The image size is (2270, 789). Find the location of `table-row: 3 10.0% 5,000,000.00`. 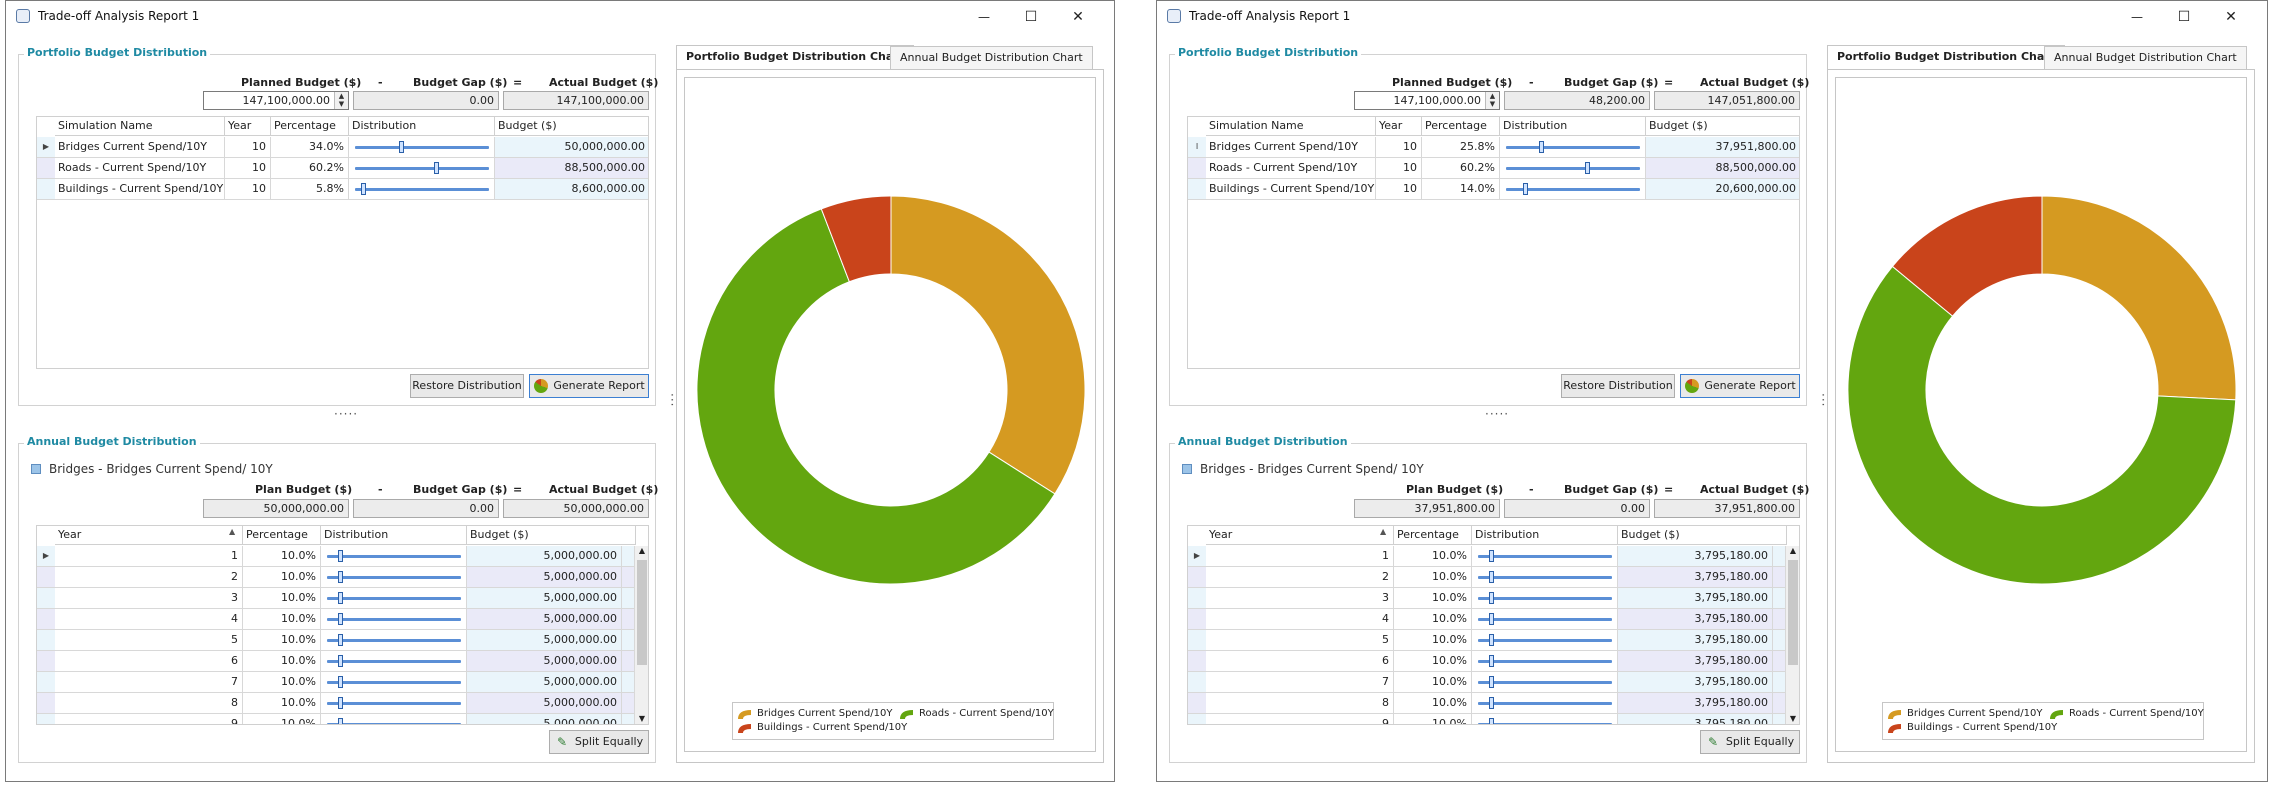

table-row: 3 10.0% 5,000,000.00 is located at coordinates (335, 598).